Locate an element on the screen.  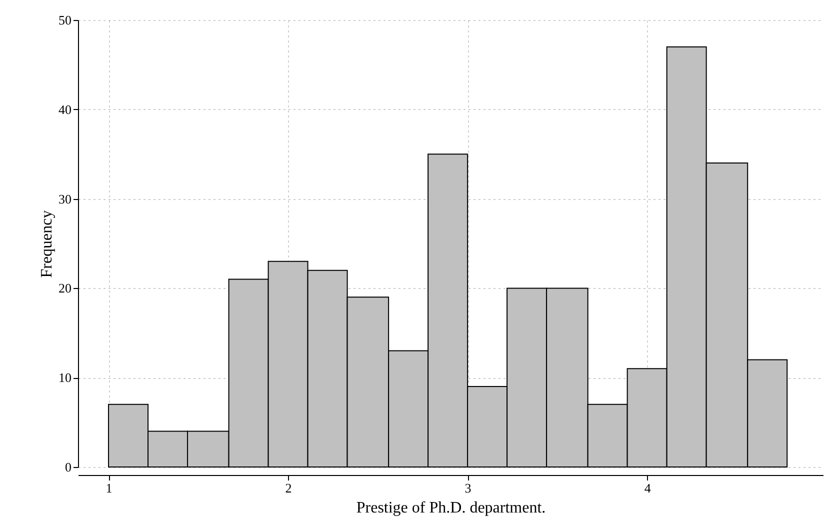
x-tick-label: 2 is located at coordinates (288, 488).